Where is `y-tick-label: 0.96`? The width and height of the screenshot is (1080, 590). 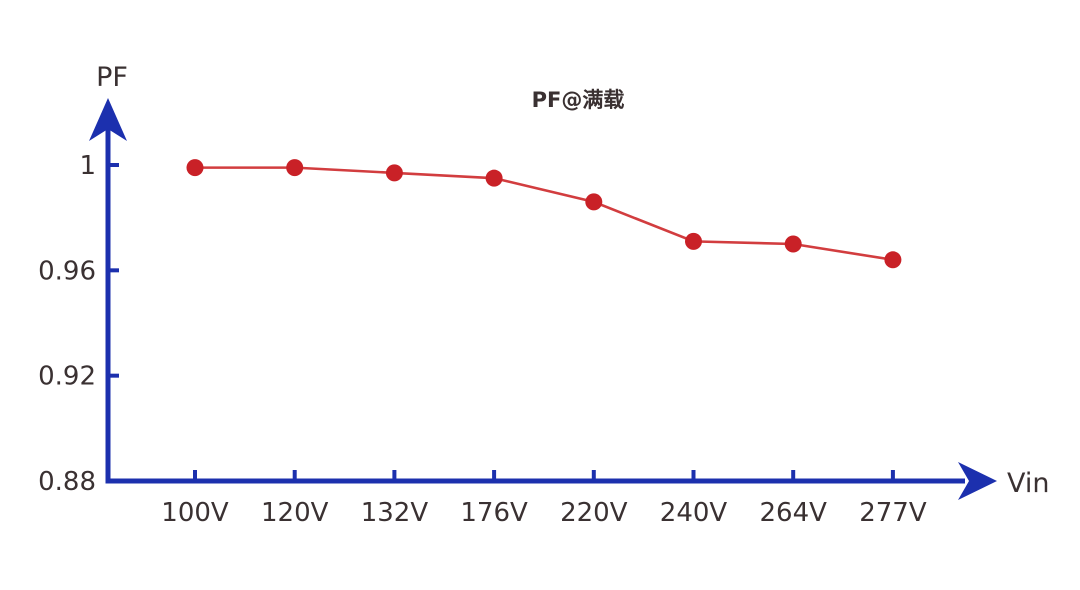 y-tick-label: 0.96 is located at coordinates (67, 271).